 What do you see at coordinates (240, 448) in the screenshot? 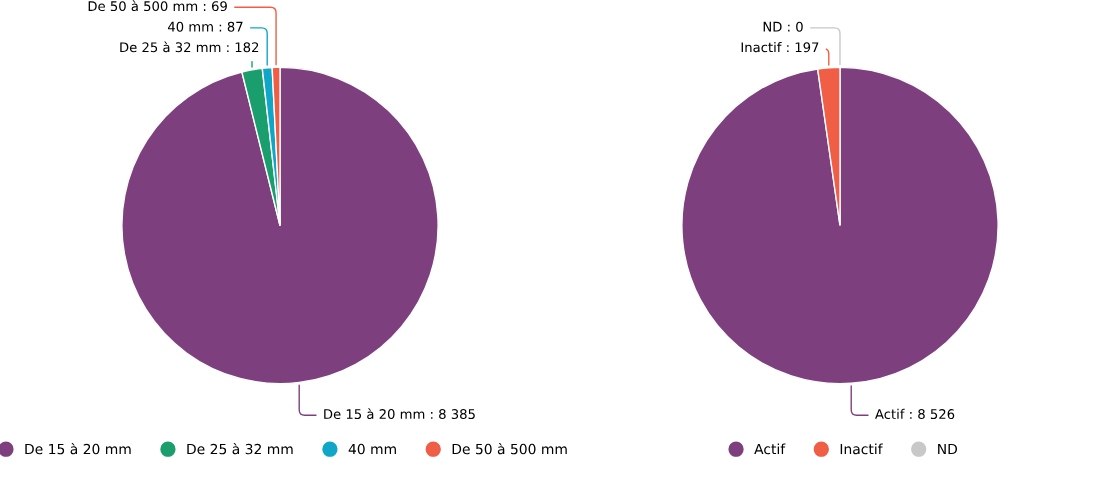
I see `legend-label: De 25 à 32 mm` at bounding box center [240, 448].